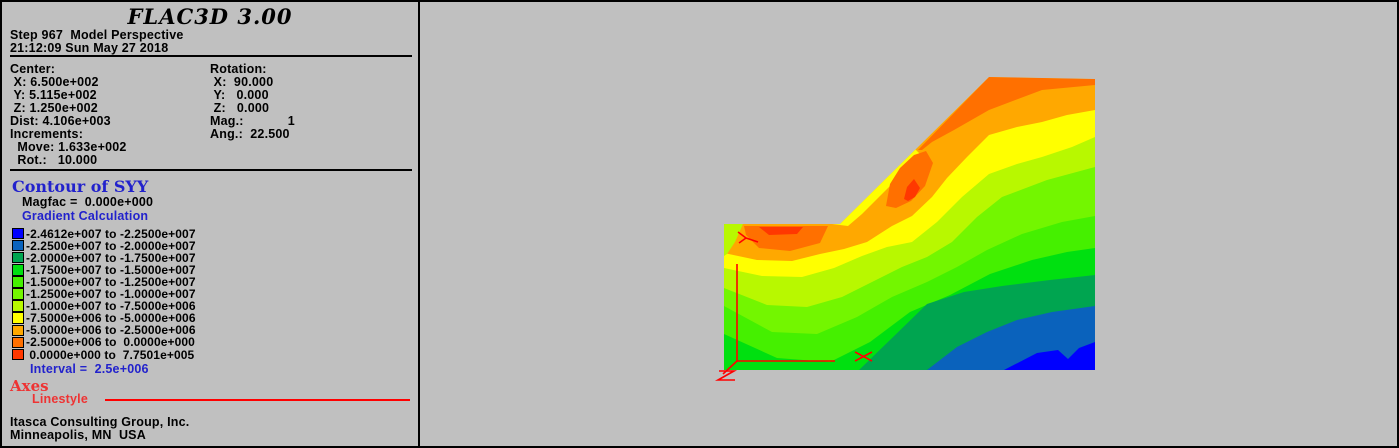 The width and height of the screenshot is (1399, 448). I want to click on slope-red-core, so click(912, 190).